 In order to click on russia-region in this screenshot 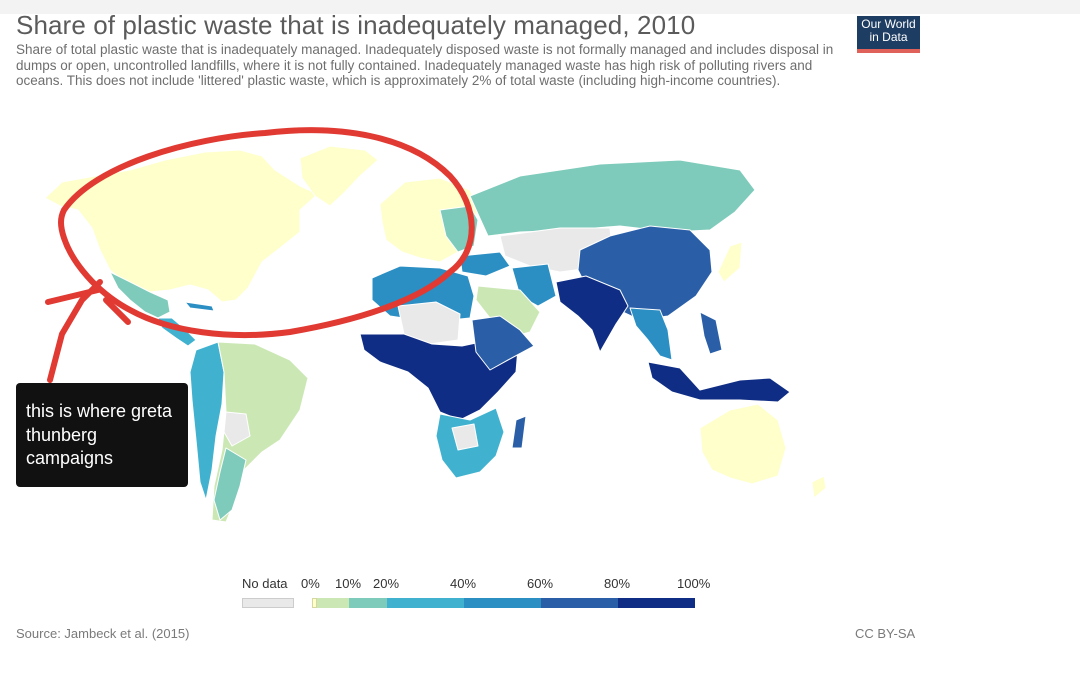, I will do `click(612, 198)`.